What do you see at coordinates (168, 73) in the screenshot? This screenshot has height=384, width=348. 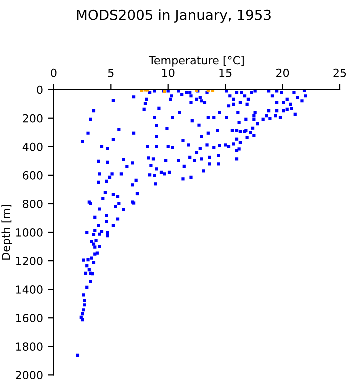 I see `x-tick-label: 10` at bounding box center [168, 73].